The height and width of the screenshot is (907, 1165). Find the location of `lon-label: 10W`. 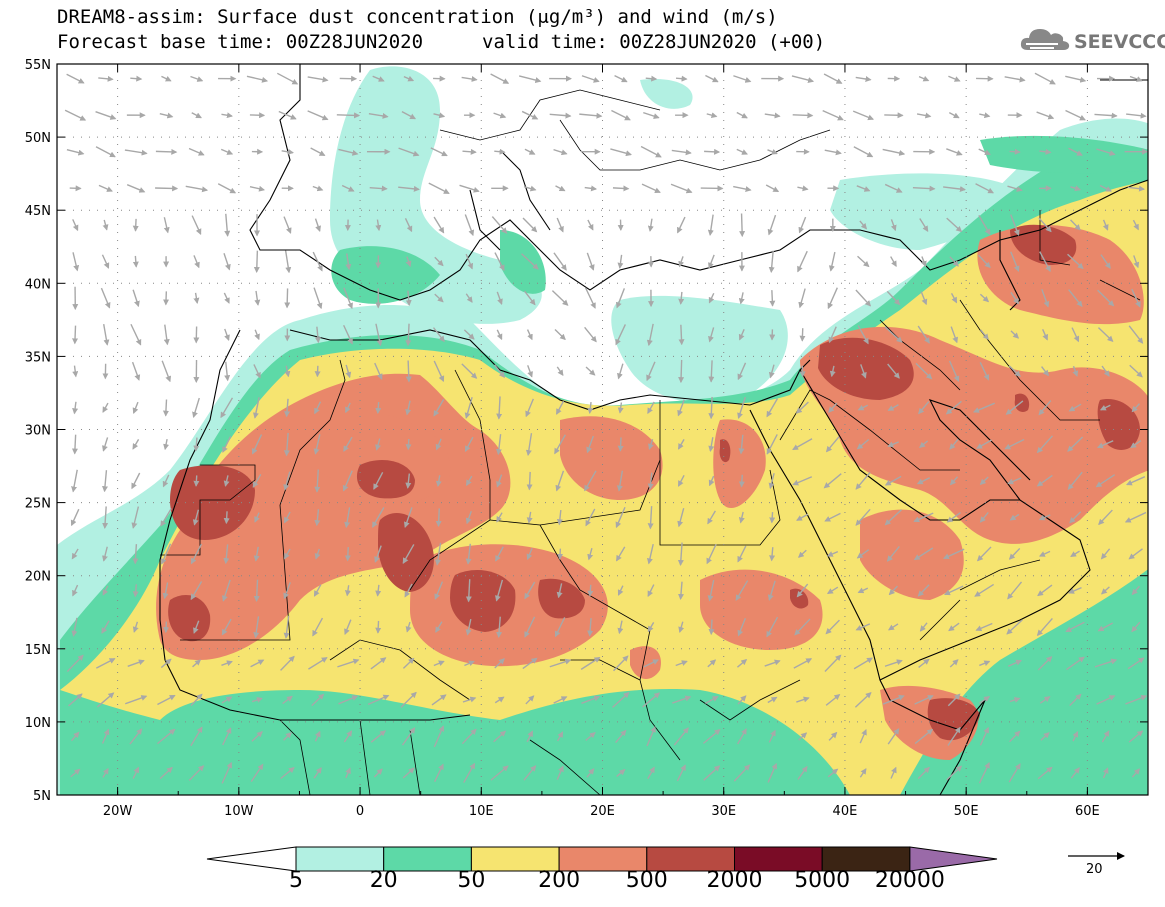

lon-label: 10W is located at coordinates (239, 811).